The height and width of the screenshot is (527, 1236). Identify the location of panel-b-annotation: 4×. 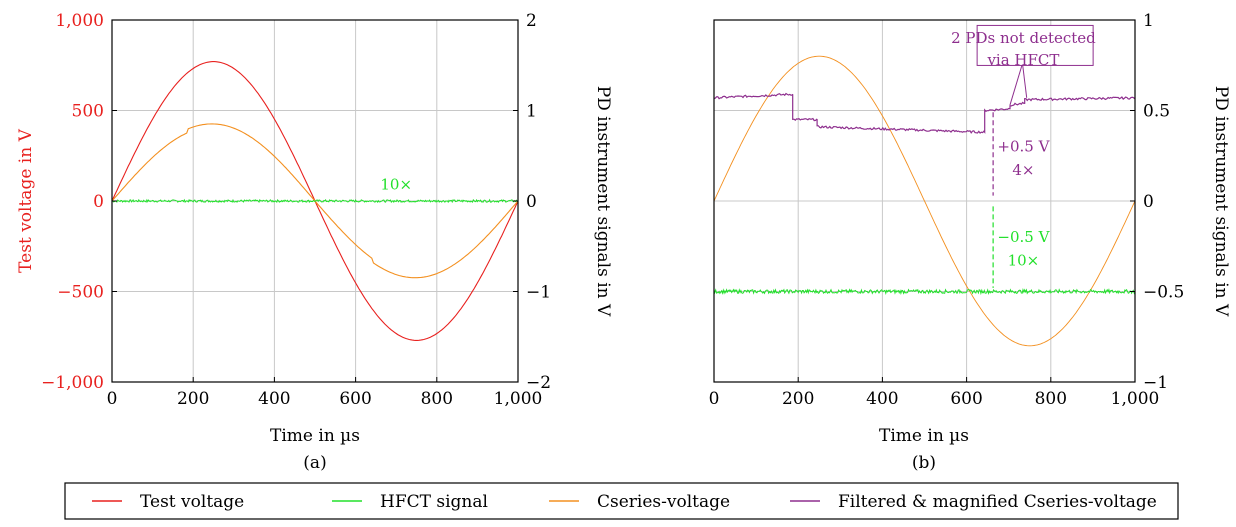
(1023, 170).